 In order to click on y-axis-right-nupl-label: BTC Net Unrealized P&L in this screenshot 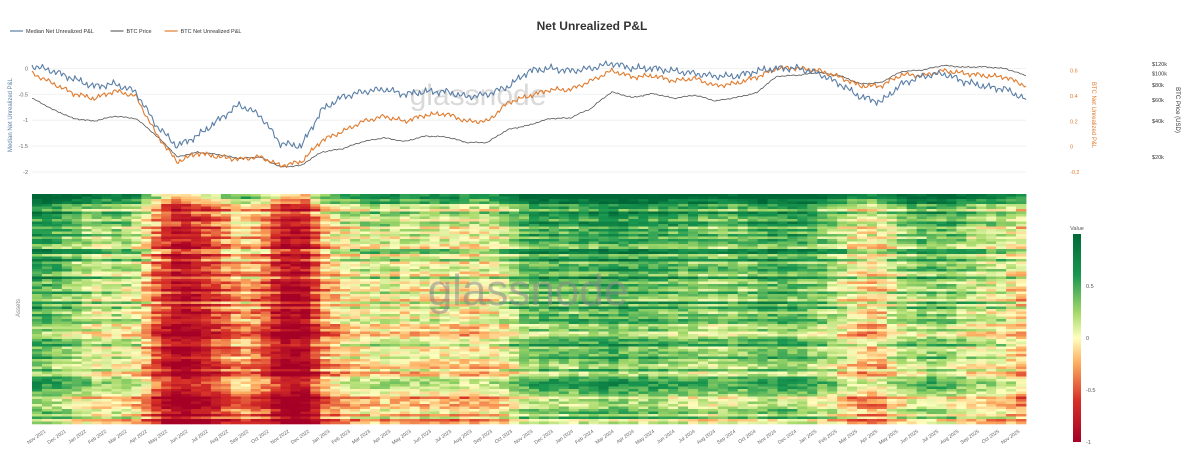, I will do `click(1093, 115)`.